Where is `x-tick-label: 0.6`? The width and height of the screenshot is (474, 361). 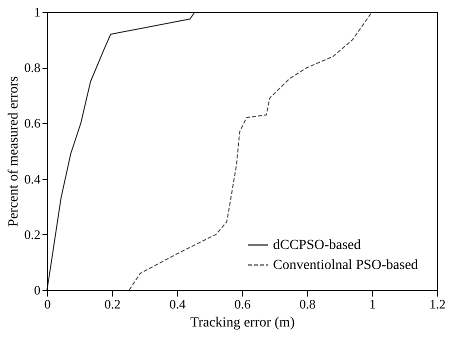
x-tick-label: 0.6 is located at coordinates (243, 304).